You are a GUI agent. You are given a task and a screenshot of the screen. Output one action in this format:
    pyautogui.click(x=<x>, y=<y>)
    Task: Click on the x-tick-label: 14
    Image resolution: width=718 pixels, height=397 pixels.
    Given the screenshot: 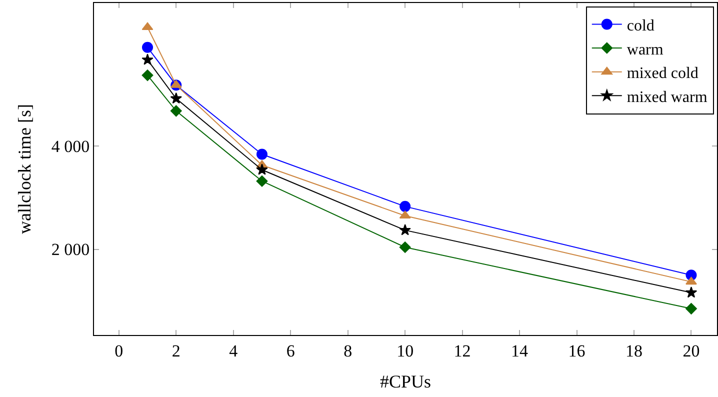 What is the action you would take?
    pyautogui.click(x=520, y=350)
    